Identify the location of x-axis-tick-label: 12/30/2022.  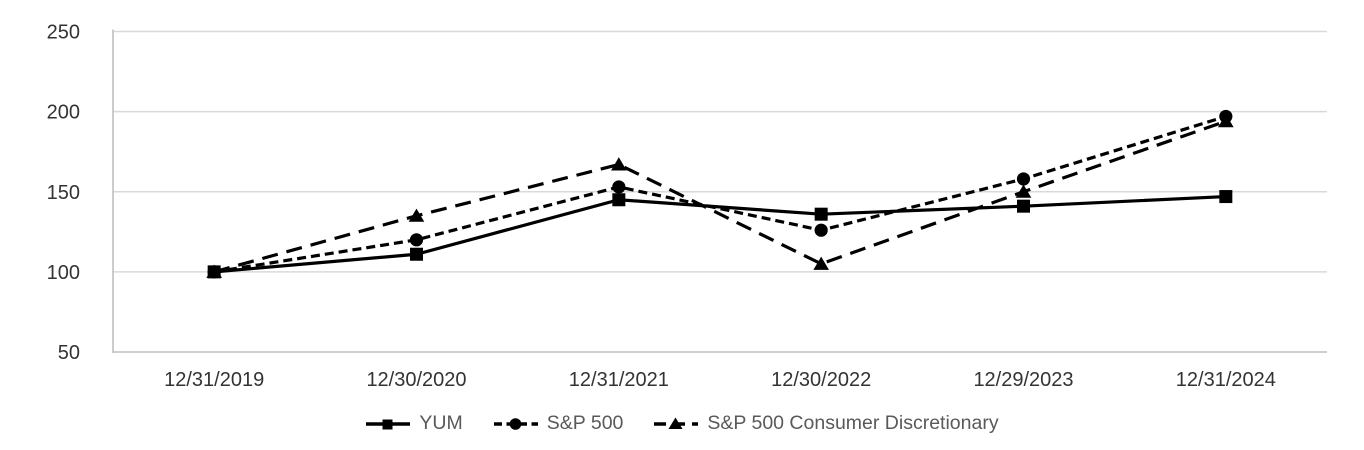
(821, 380).